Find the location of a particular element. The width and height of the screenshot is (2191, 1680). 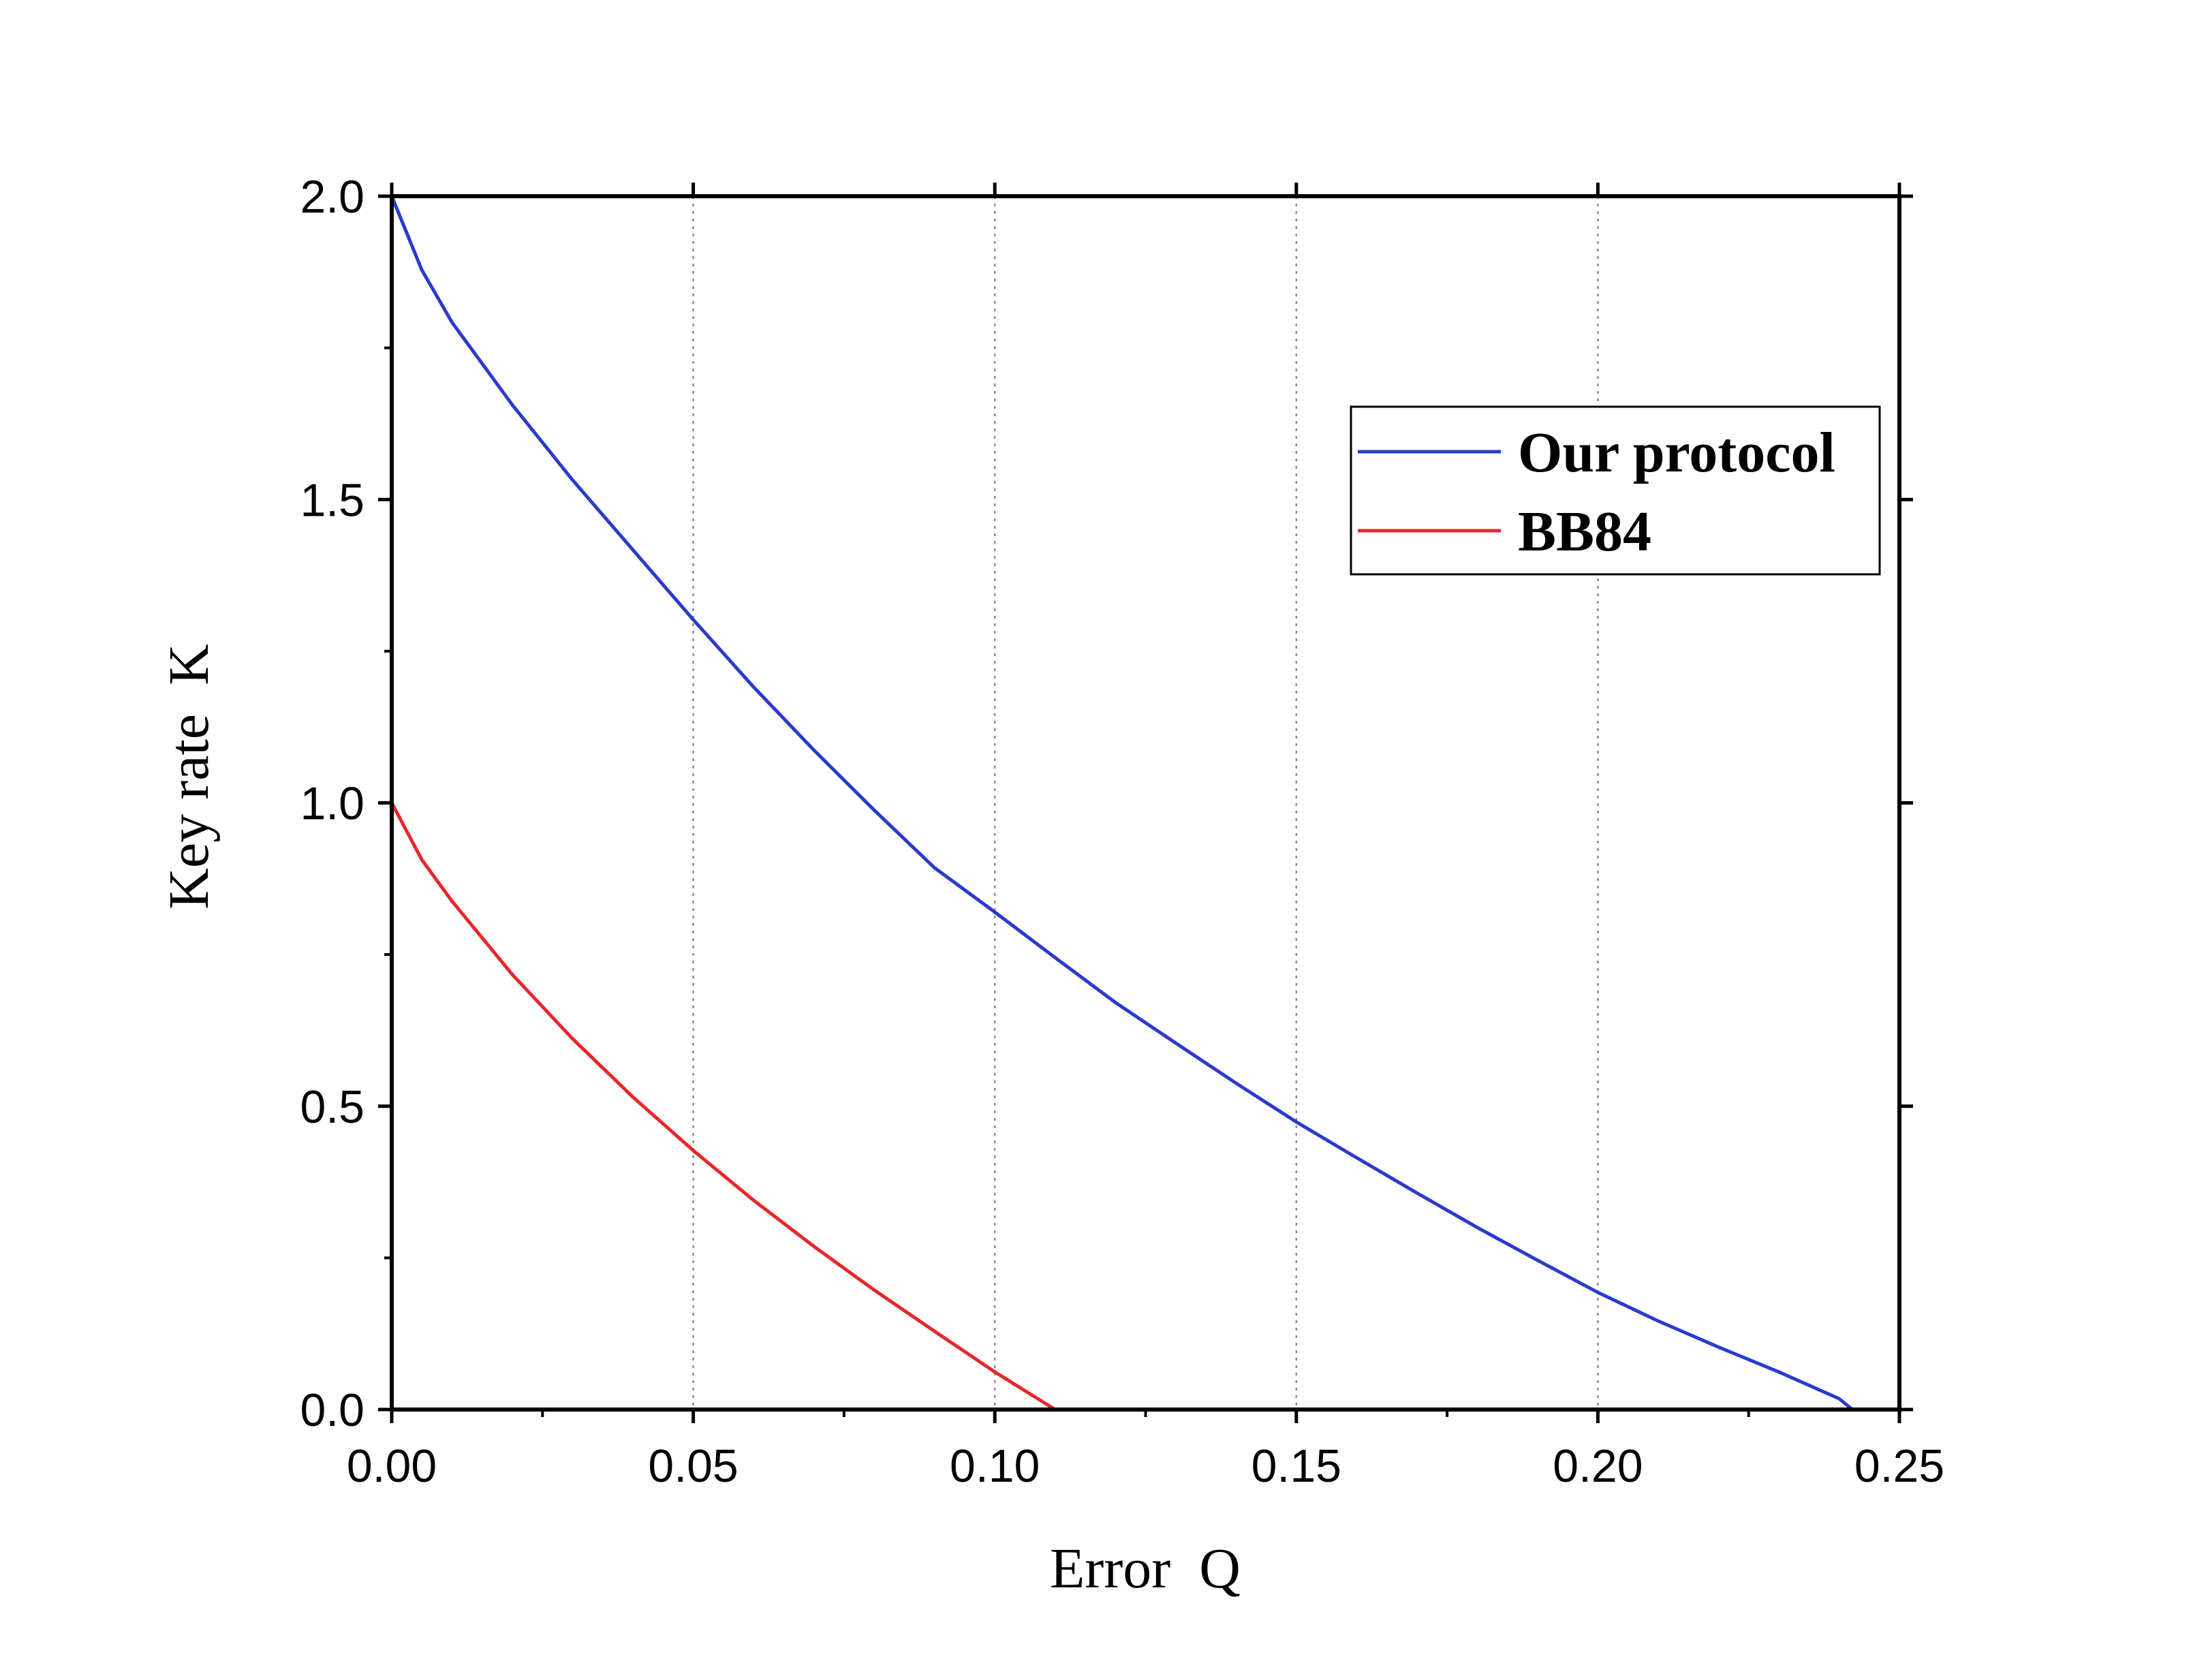

legend-label-bb84: BB84 is located at coordinates (1584, 531).